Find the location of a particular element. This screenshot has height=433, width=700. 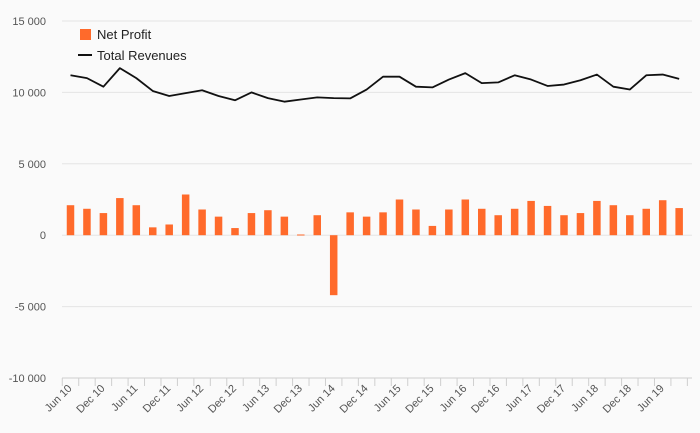

x-tick-label: Dec 10 is located at coordinates (90, 399).